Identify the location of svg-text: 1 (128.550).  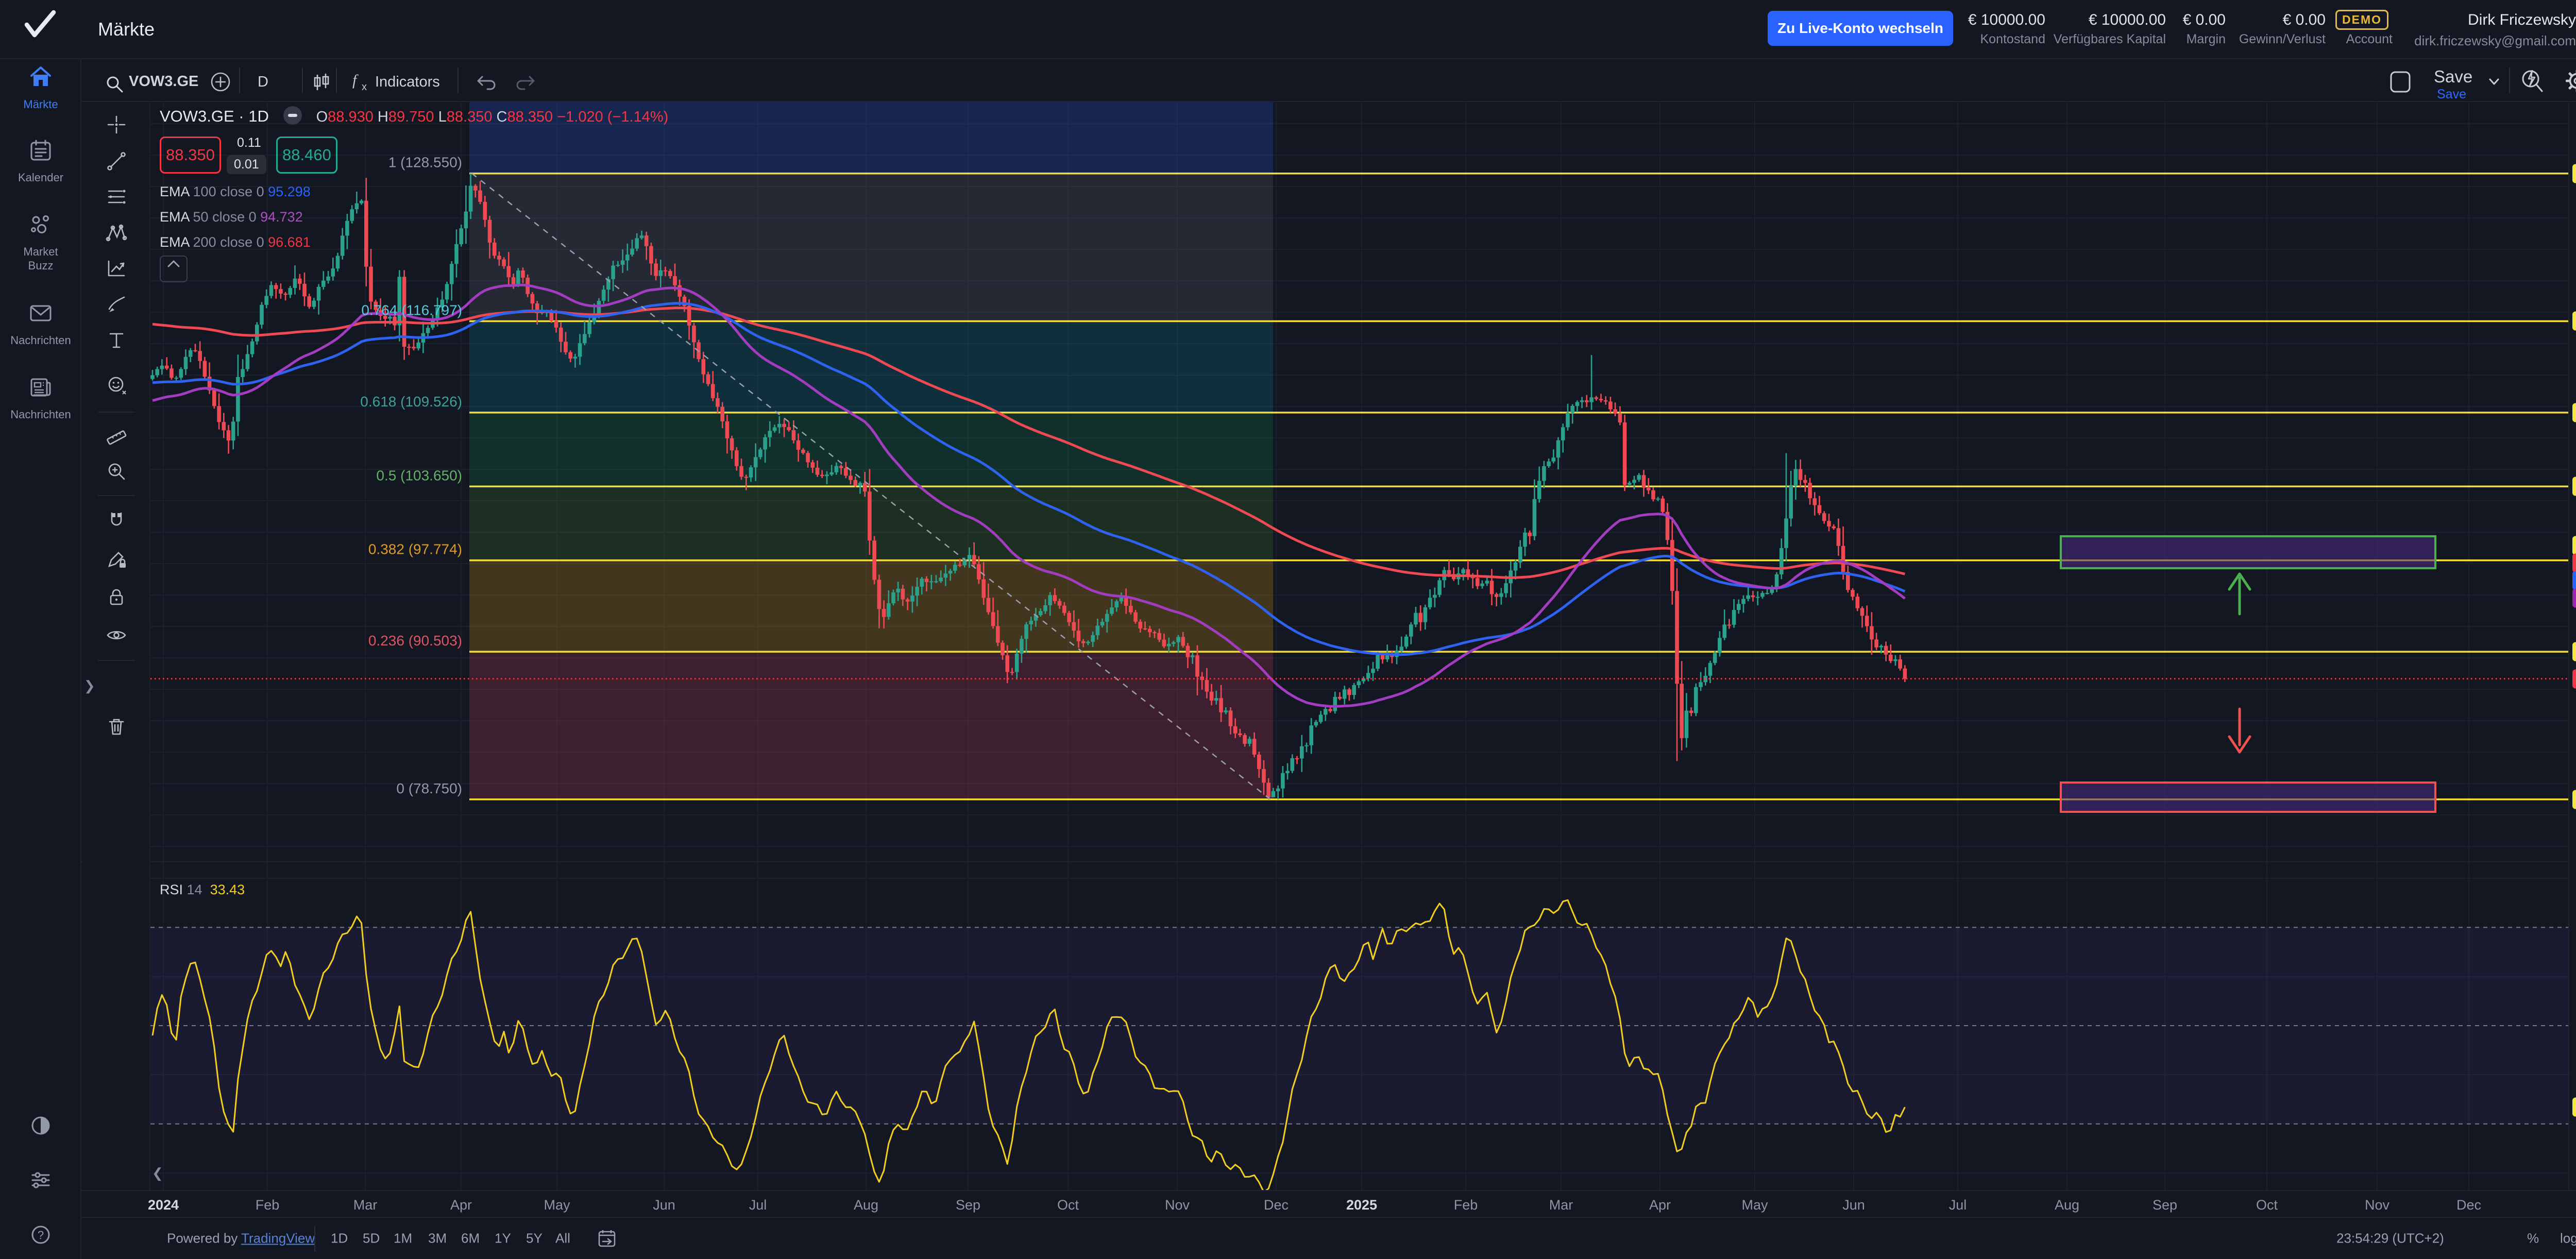
(425, 163).